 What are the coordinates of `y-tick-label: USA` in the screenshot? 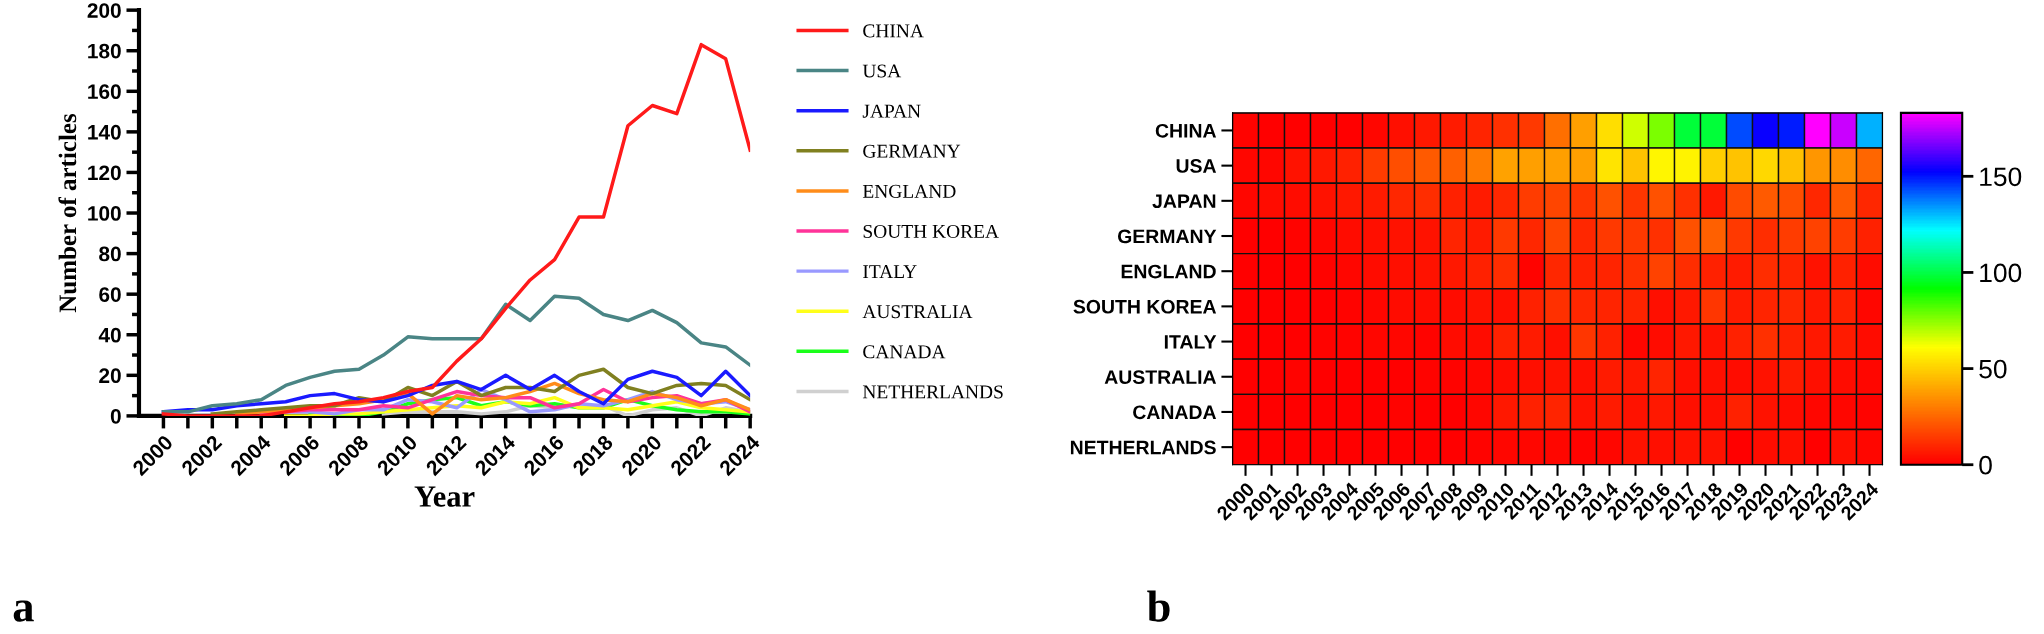 It's located at (1196, 166).